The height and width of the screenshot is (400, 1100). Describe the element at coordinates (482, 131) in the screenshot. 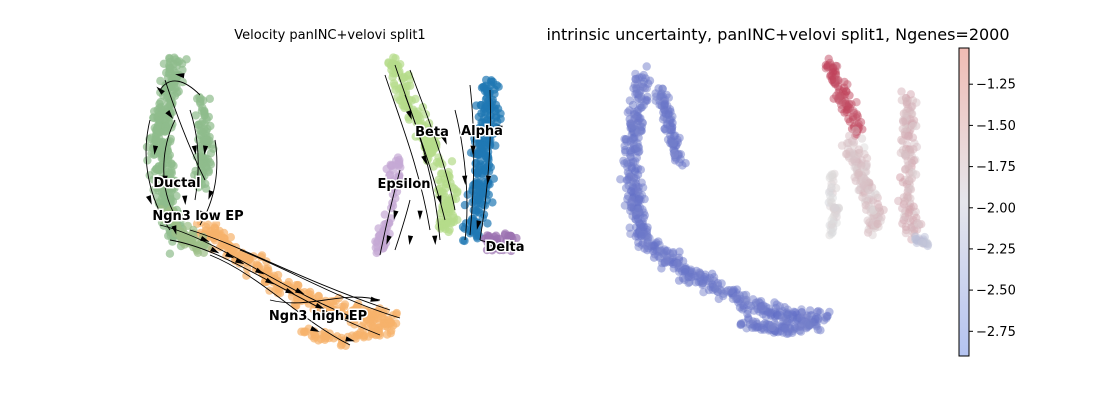

I see `label-alpha: Alpha` at that location.